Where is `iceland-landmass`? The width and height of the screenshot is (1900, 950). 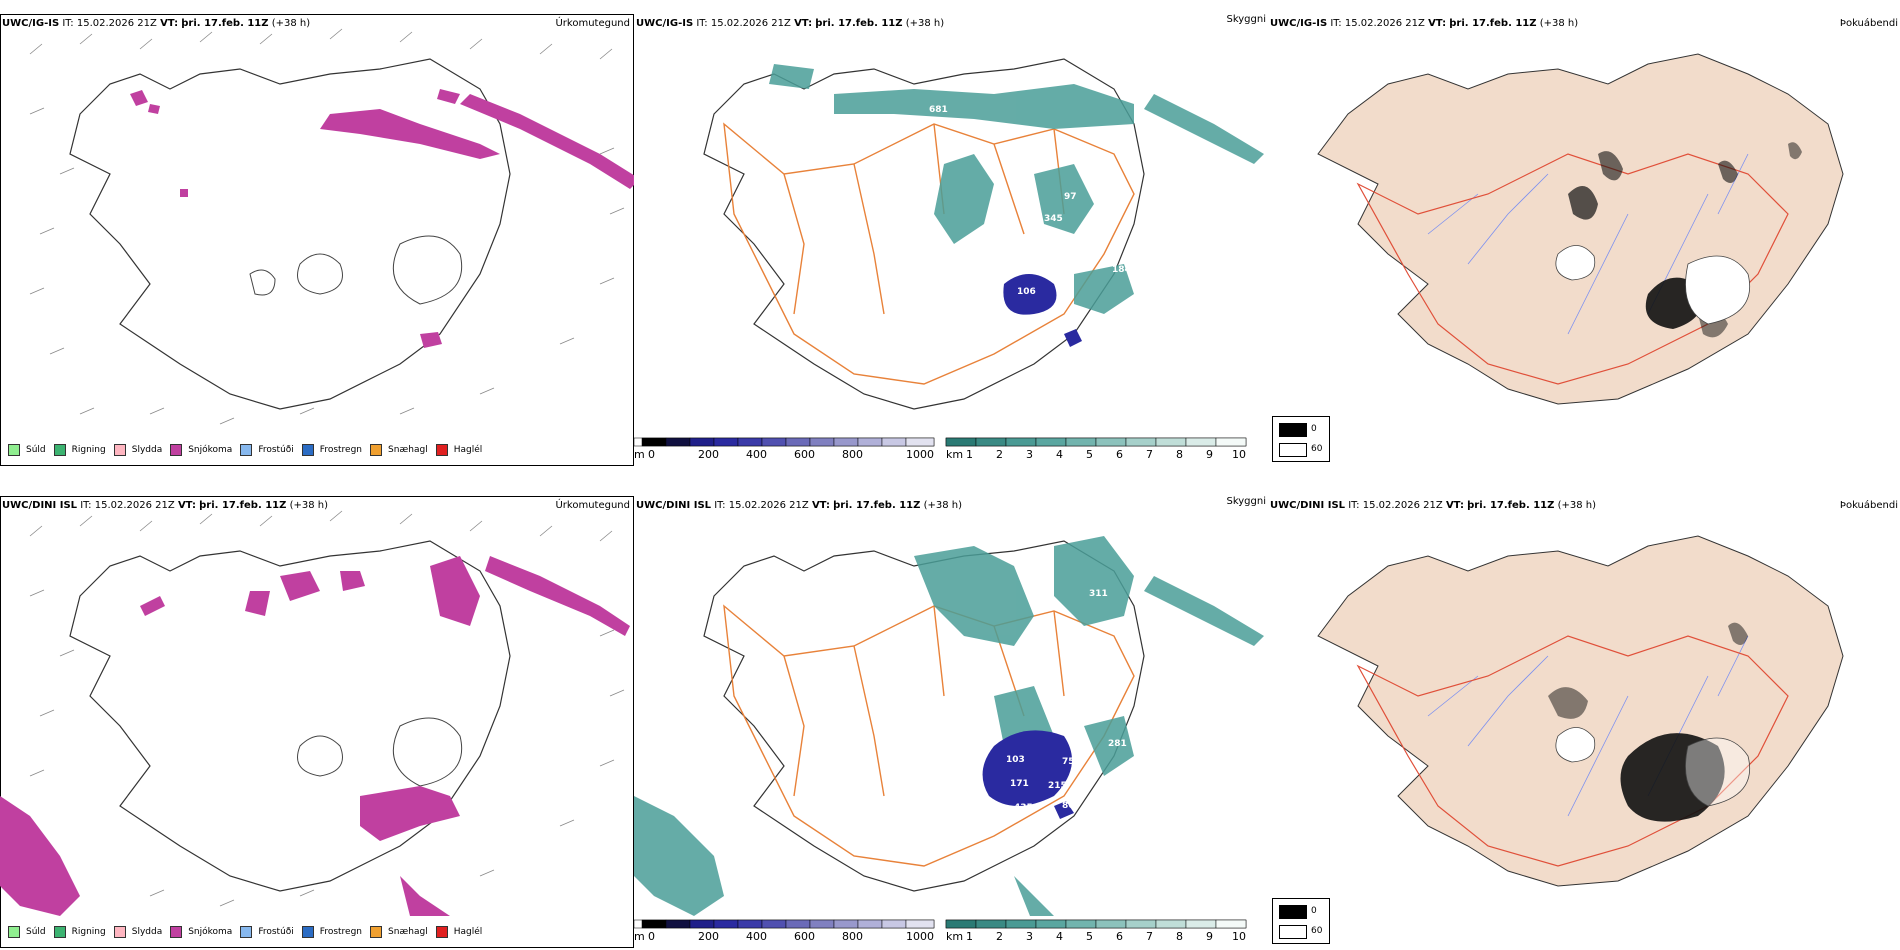
iceland-landmass is located at coordinates (1580, 229).